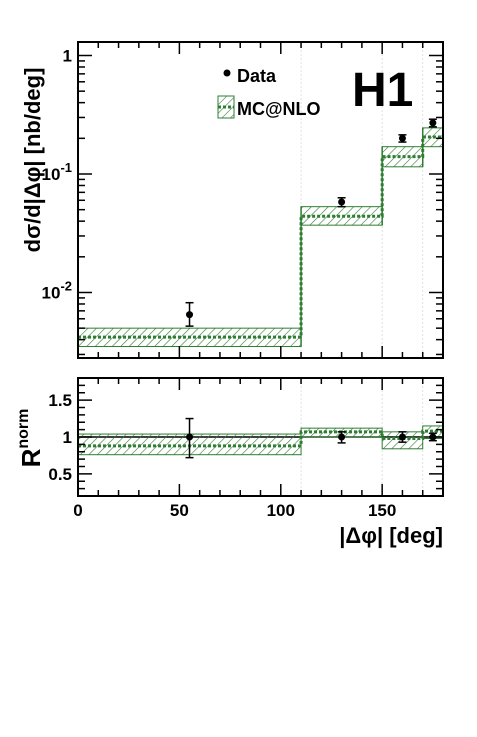  I want to click on legend-data-marker, so click(227, 73).